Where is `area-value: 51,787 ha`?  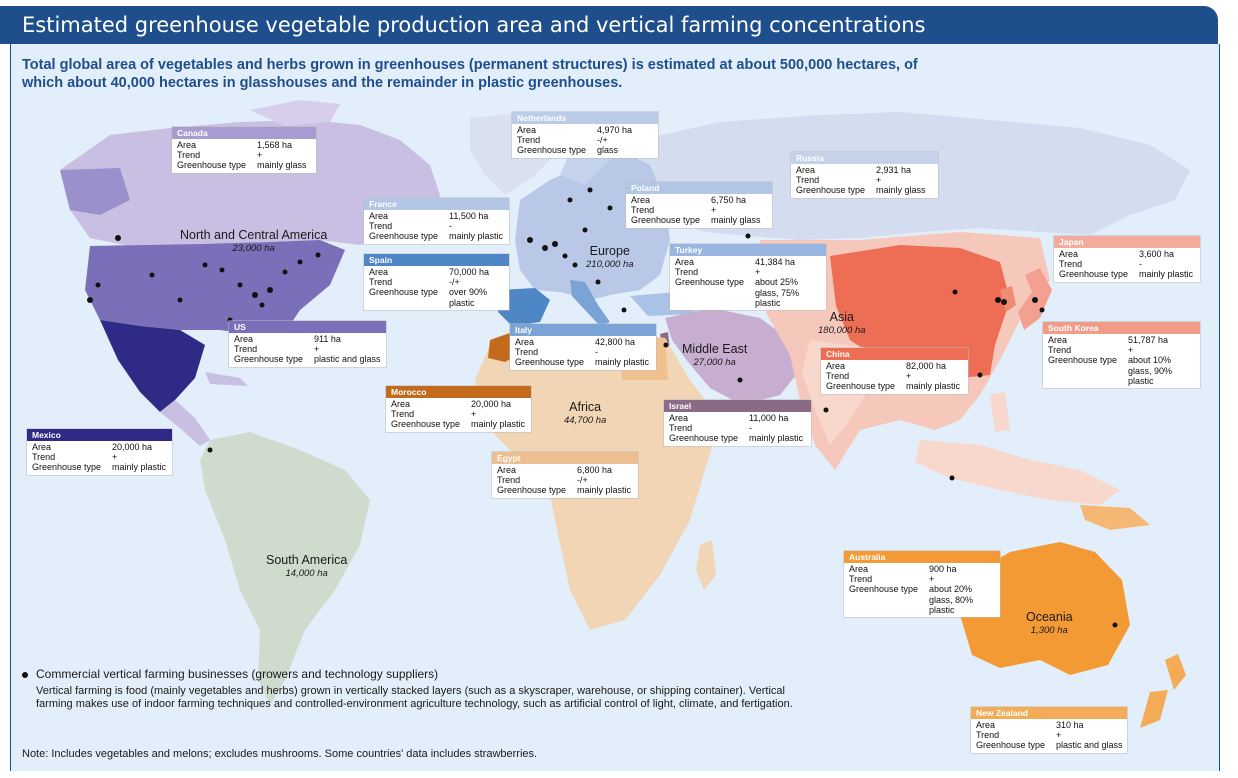 area-value: 51,787 ha is located at coordinates (1148, 340).